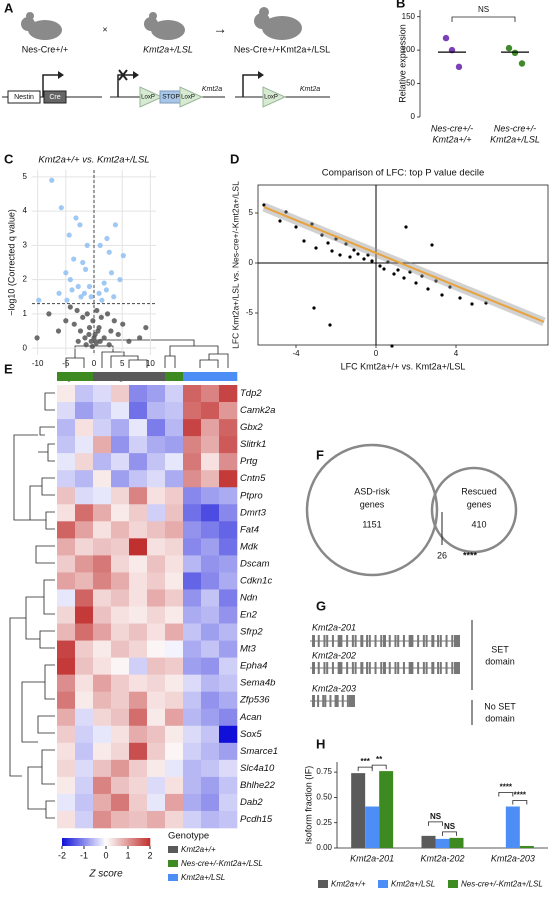 This screenshot has height=900, width=558. What do you see at coordinates (249, 529) in the screenshot?
I see `gene-label: Fat4` at bounding box center [249, 529].